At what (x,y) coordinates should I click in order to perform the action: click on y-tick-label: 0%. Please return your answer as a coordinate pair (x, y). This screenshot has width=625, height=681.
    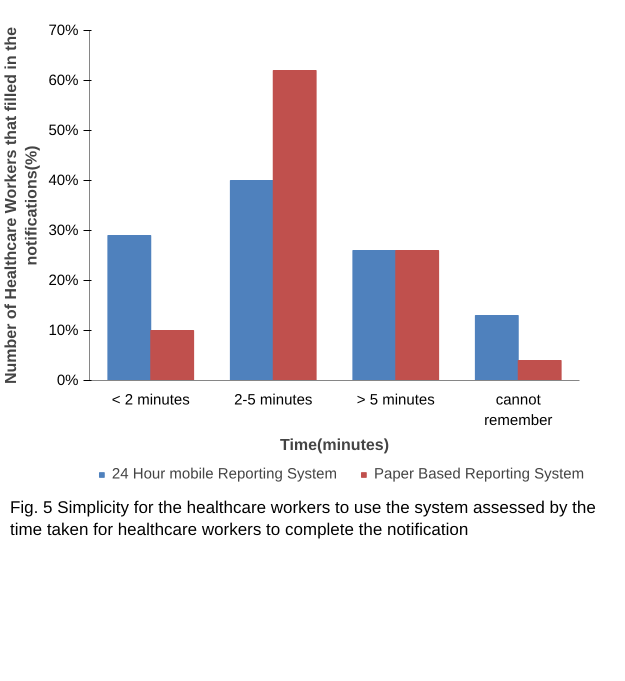
    Looking at the image, I should click on (67, 380).